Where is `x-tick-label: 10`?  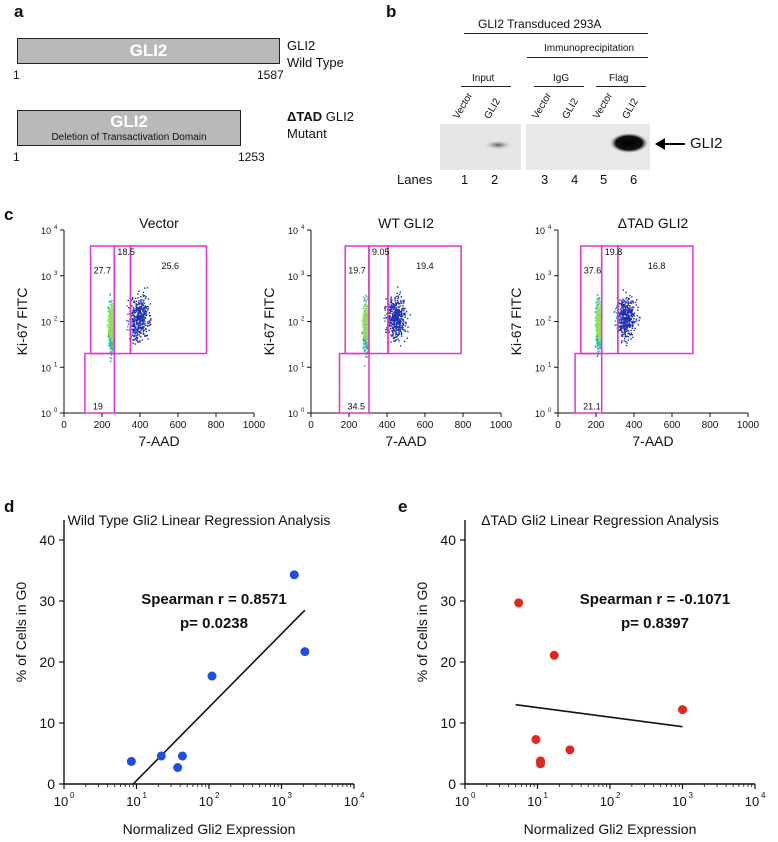 x-tick-label: 10 is located at coordinates (679, 801).